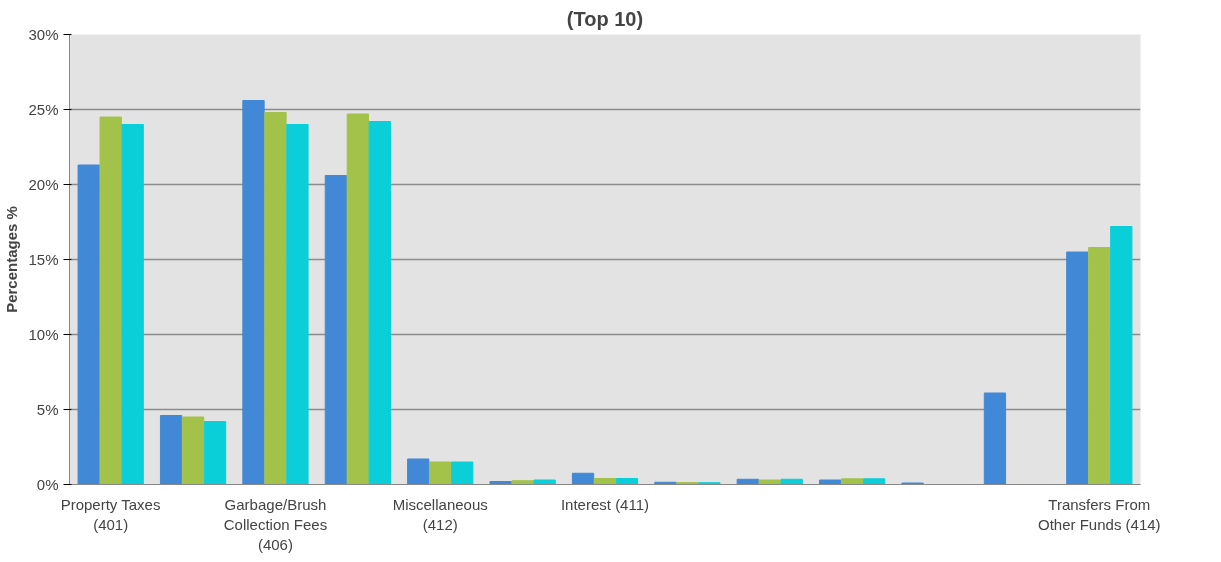 This screenshot has height=562, width=1221. I want to click on y-tick-label: 5%, so click(47, 409).